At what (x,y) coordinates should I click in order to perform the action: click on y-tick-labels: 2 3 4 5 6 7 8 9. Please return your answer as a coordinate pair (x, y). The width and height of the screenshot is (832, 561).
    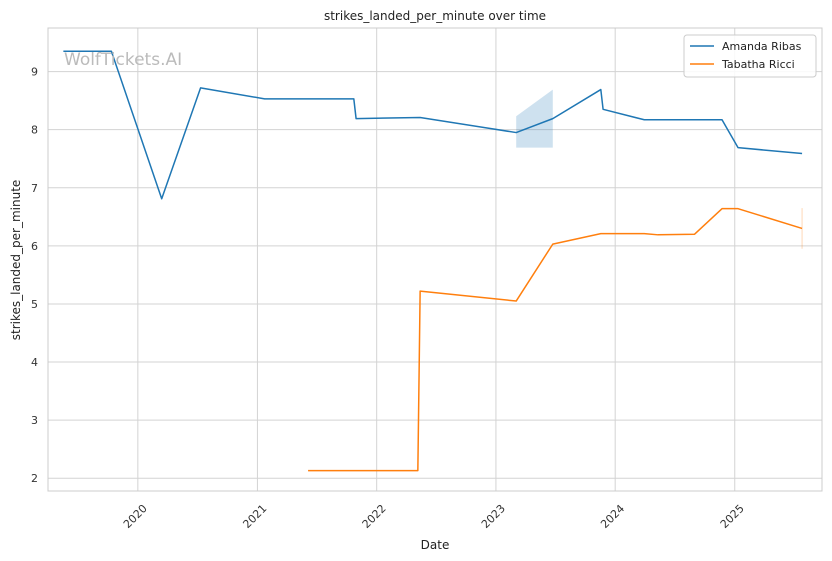
    Looking at the image, I should click on (34, 276).